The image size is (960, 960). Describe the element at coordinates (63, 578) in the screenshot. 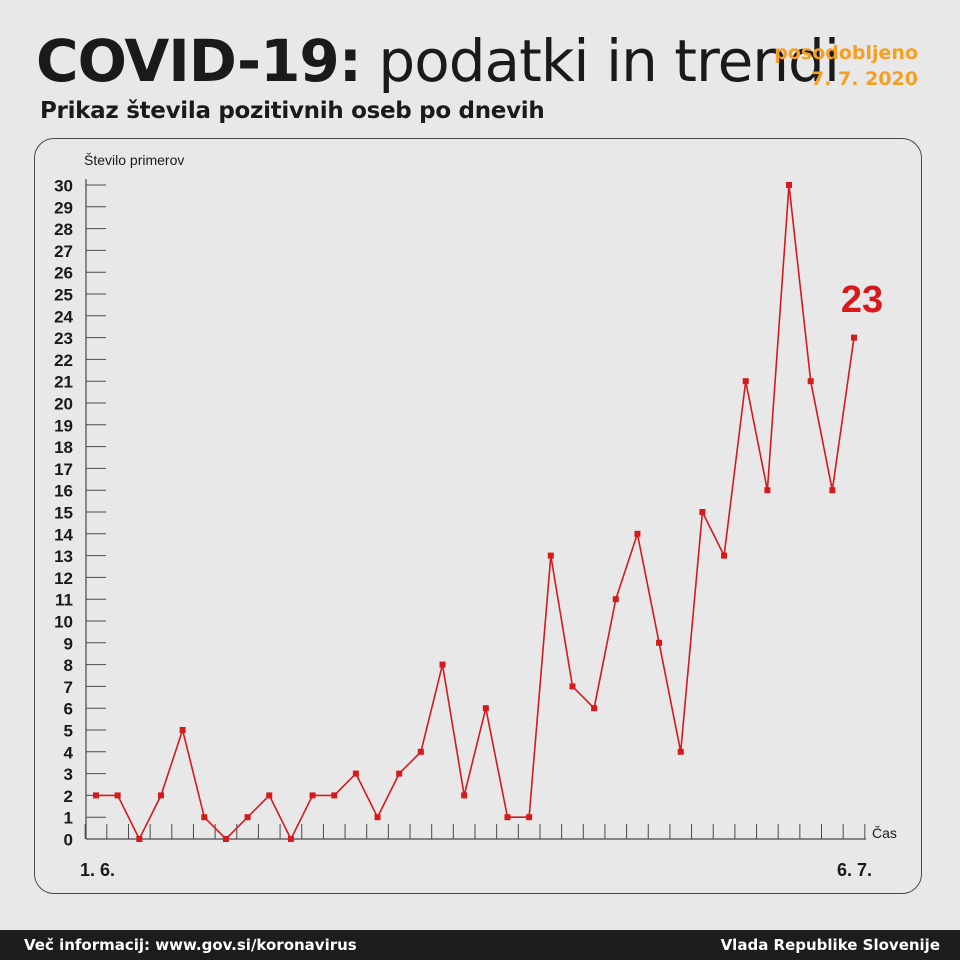

I see `y-tick-label-12: 12` at that location.